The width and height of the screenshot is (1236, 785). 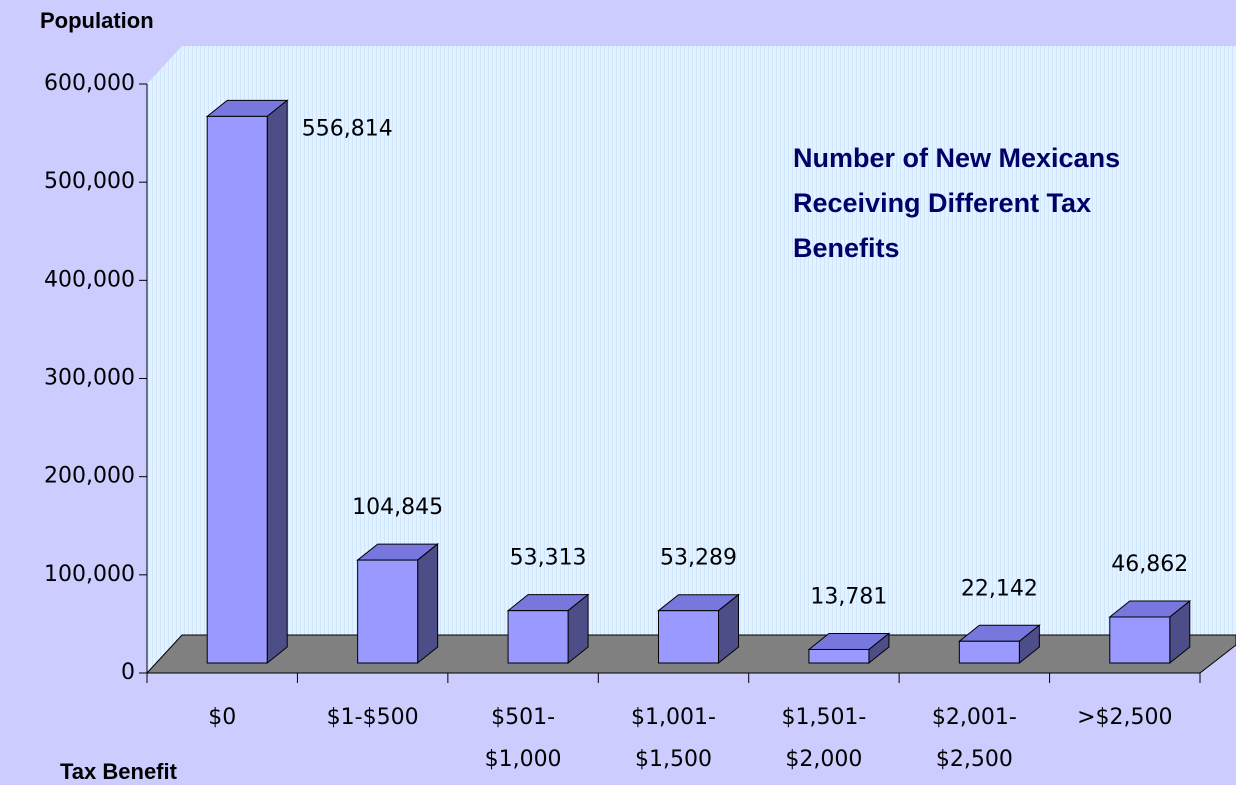 I want to click on chart-title-line: Benefits, so click(x=846, y=248).